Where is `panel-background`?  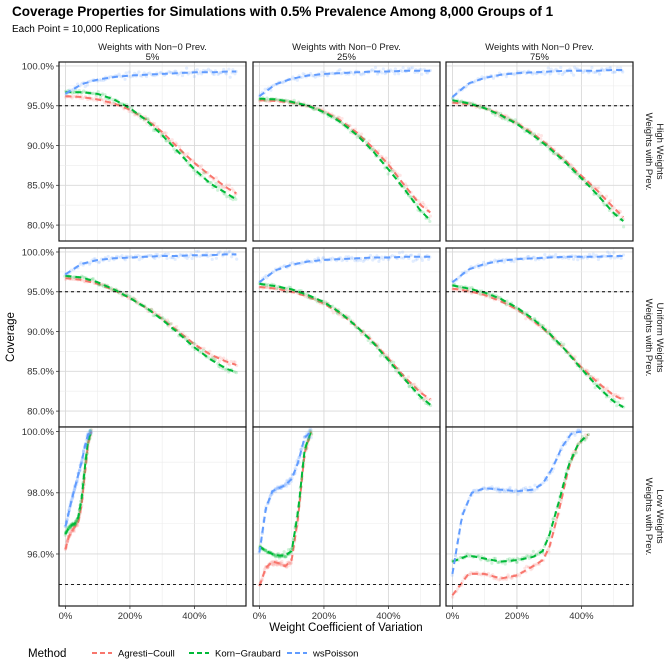 panel-background is located at coordinates (152, 516).